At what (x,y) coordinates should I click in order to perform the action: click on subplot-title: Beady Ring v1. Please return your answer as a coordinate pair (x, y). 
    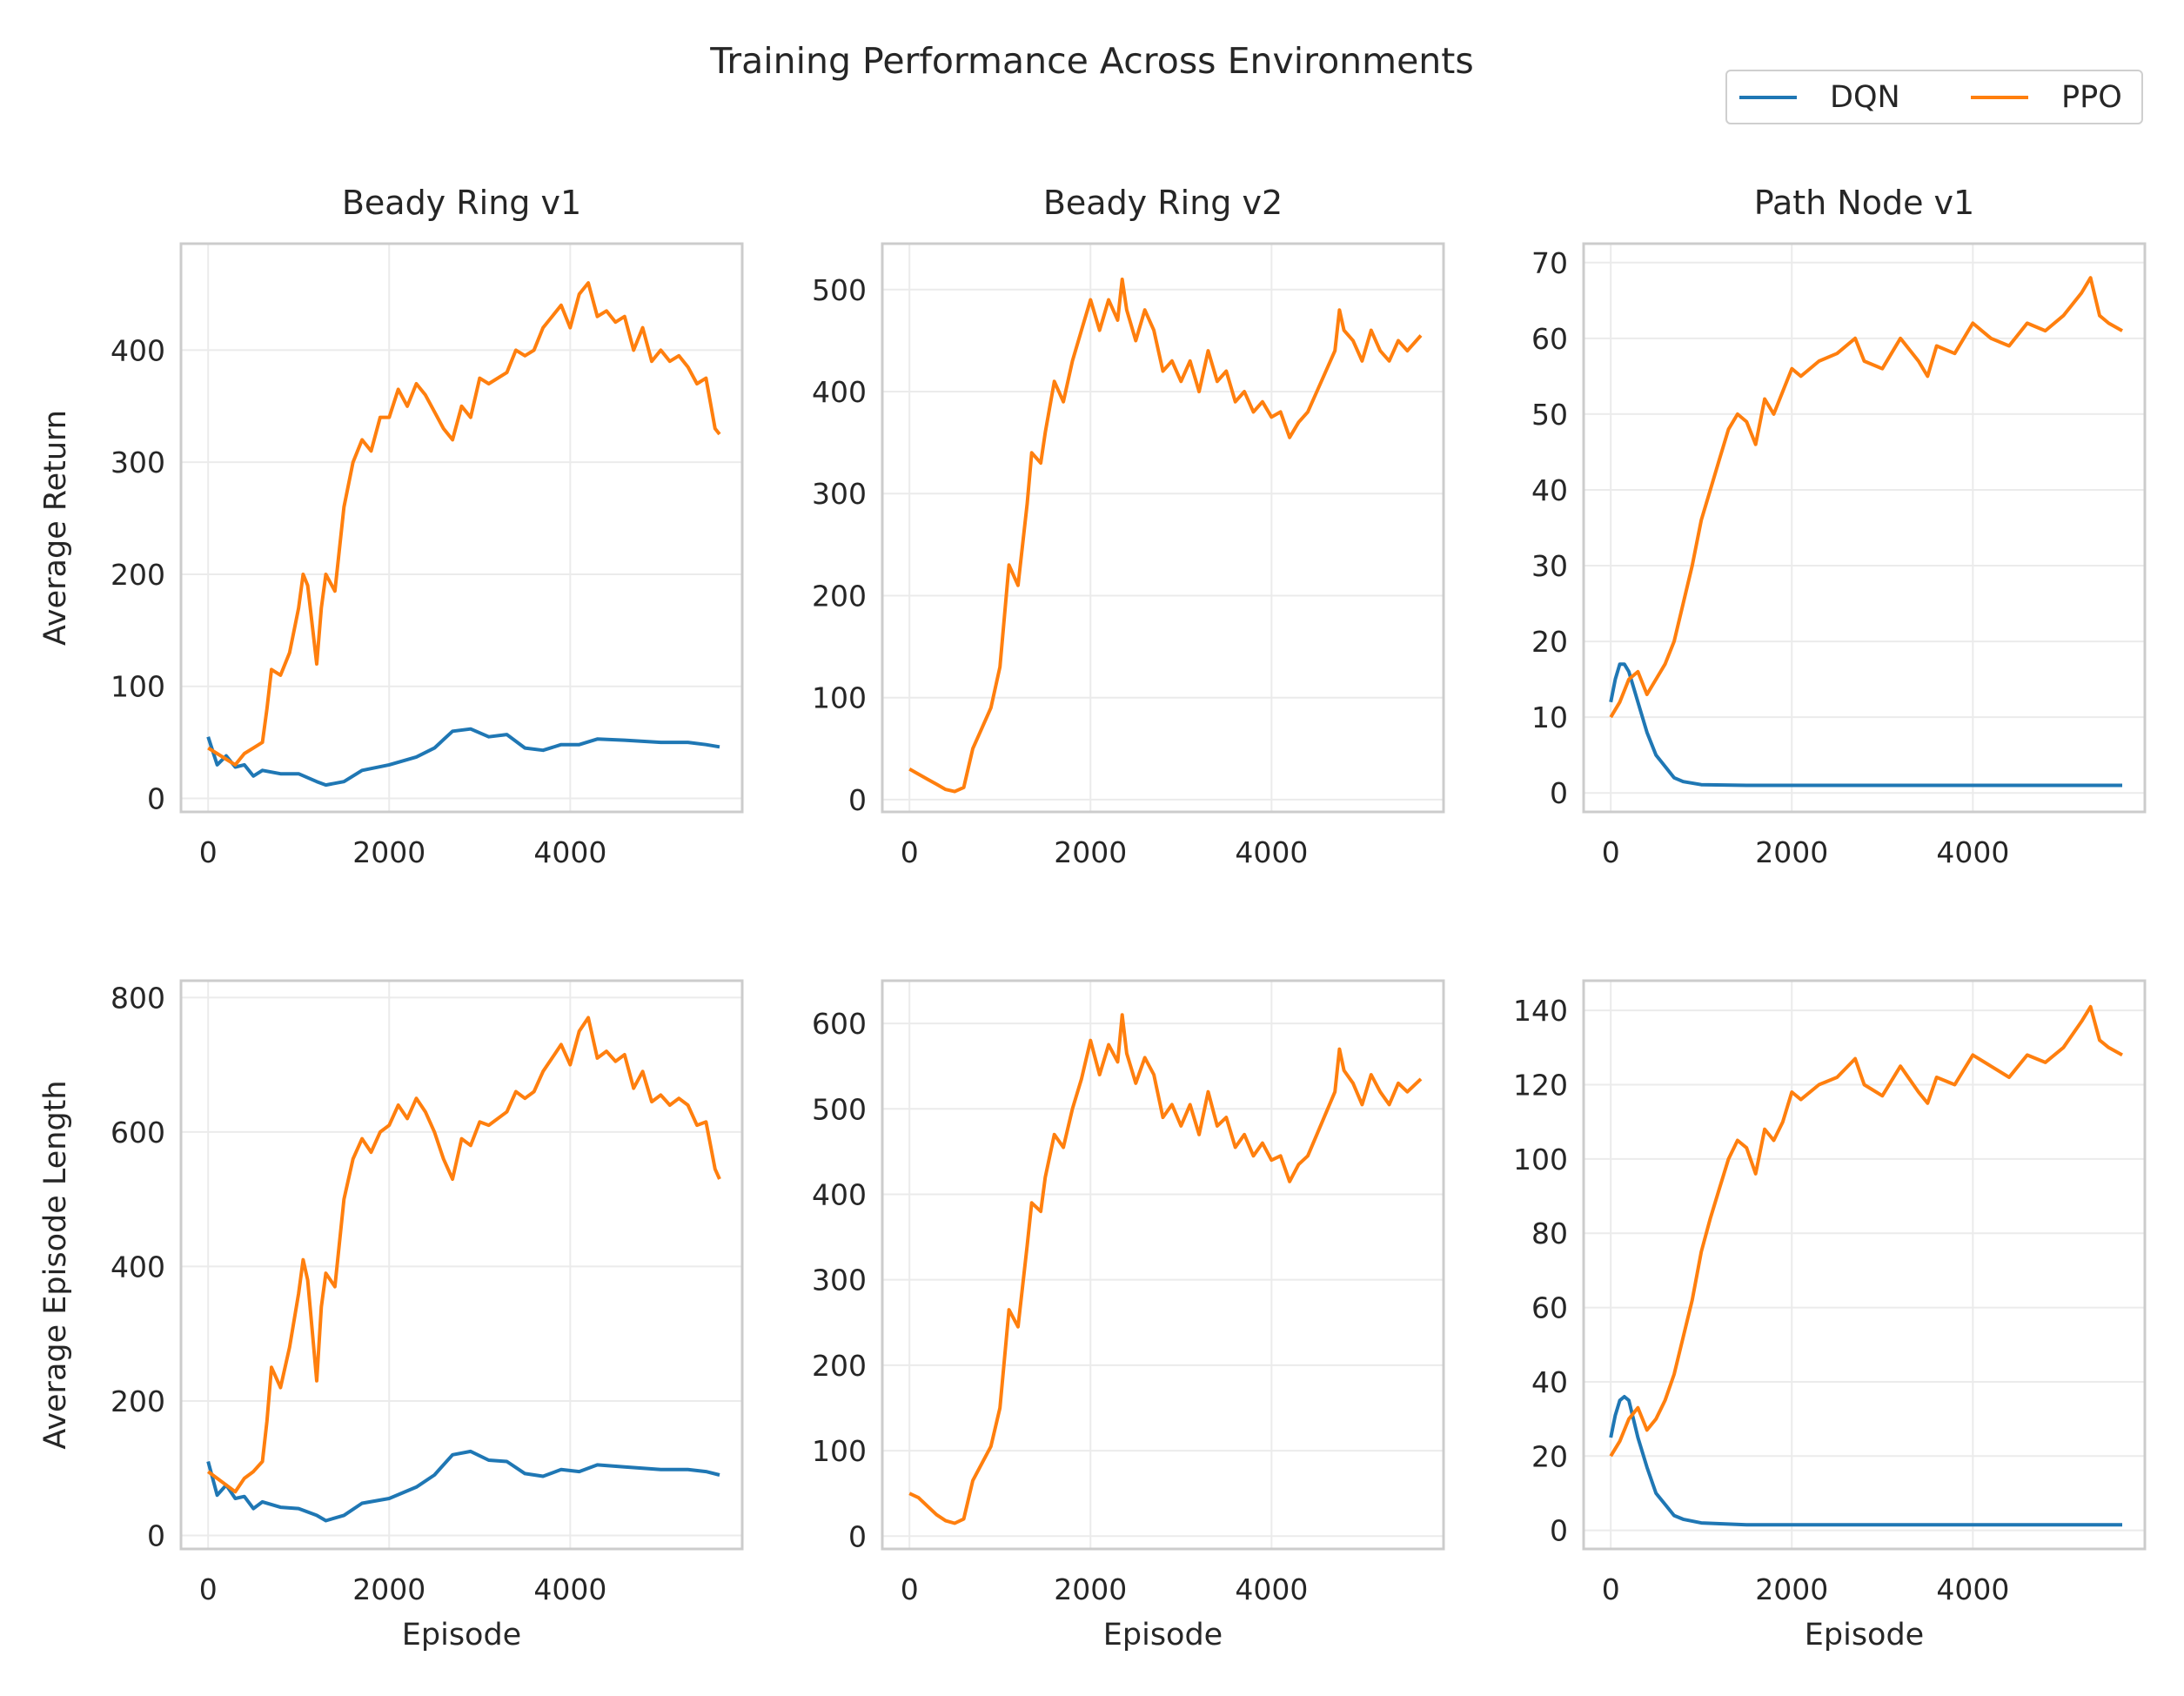
    Looking at the image, I should click on (461, 203).